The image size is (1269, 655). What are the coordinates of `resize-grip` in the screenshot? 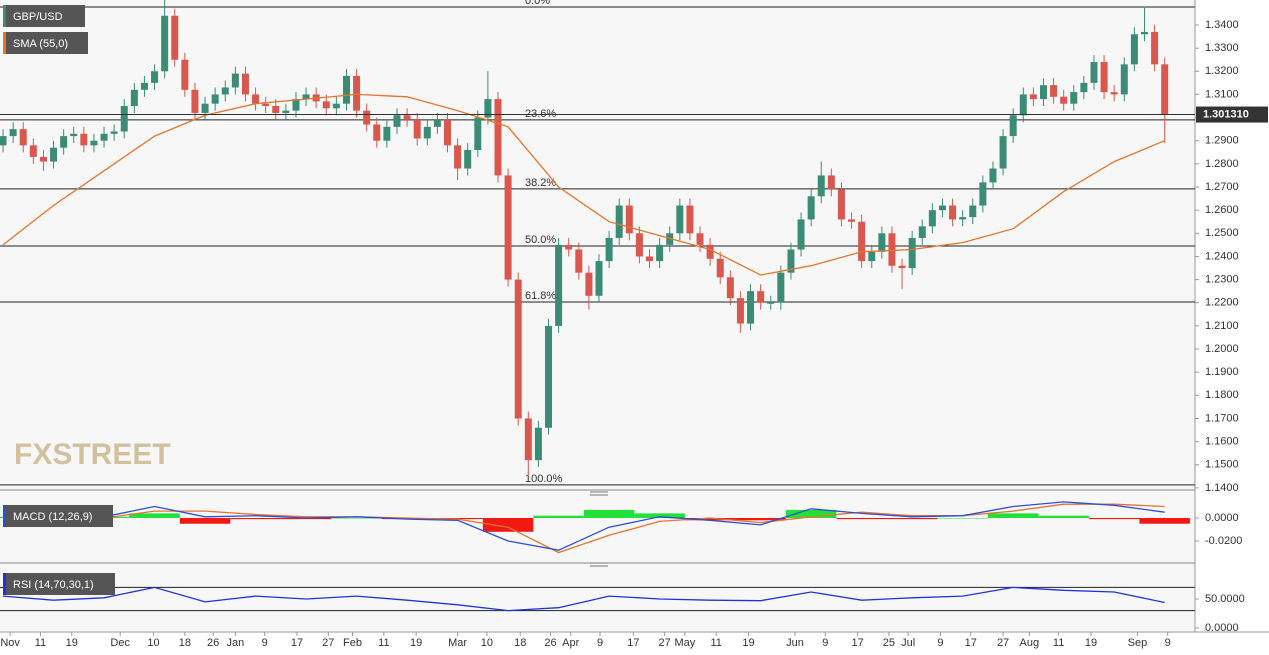 It's located at (599, 529).